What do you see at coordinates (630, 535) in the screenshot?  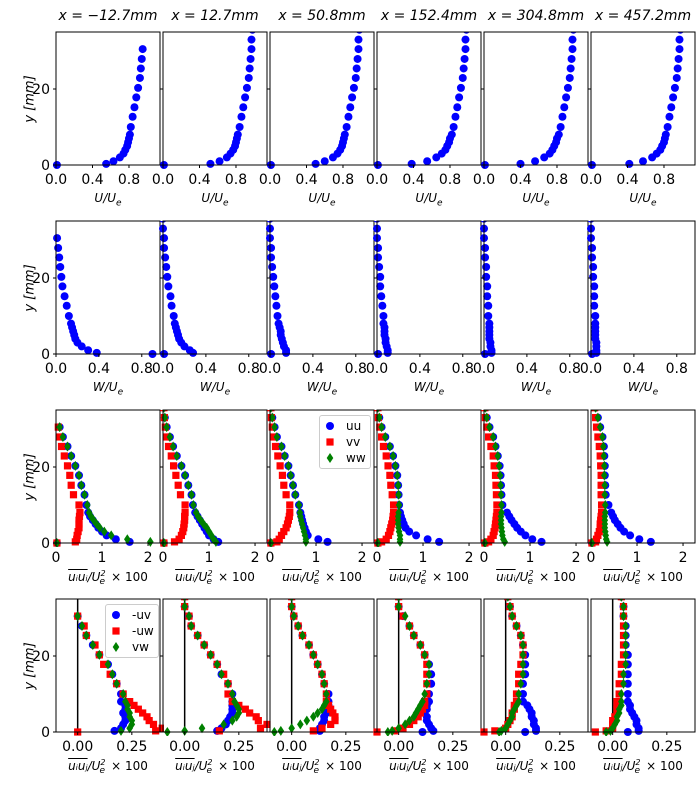 I see `point-uu` at bounding box center [630, 535].